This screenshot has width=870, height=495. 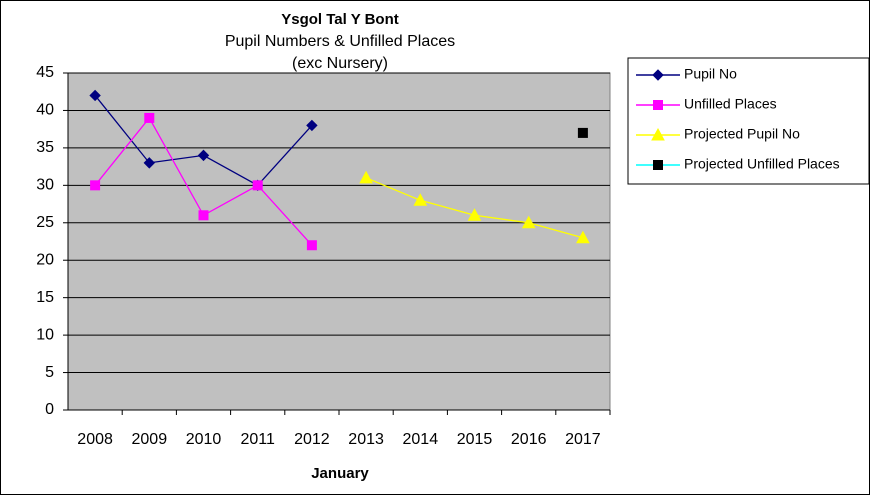 What do you see at coordinates (45, 110) in the screenshot?
I see `y-tick-label: 40` at bounding box center [45, 110].